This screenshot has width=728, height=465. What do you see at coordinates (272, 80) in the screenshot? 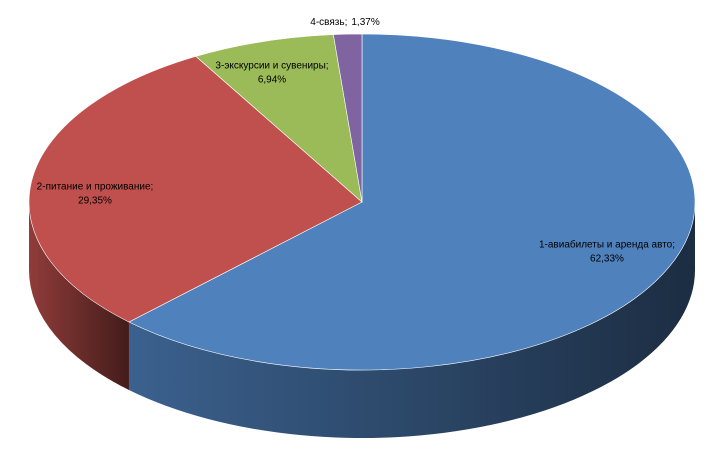
I see `value-label: 6,94%` at bounding box center [272, 80].